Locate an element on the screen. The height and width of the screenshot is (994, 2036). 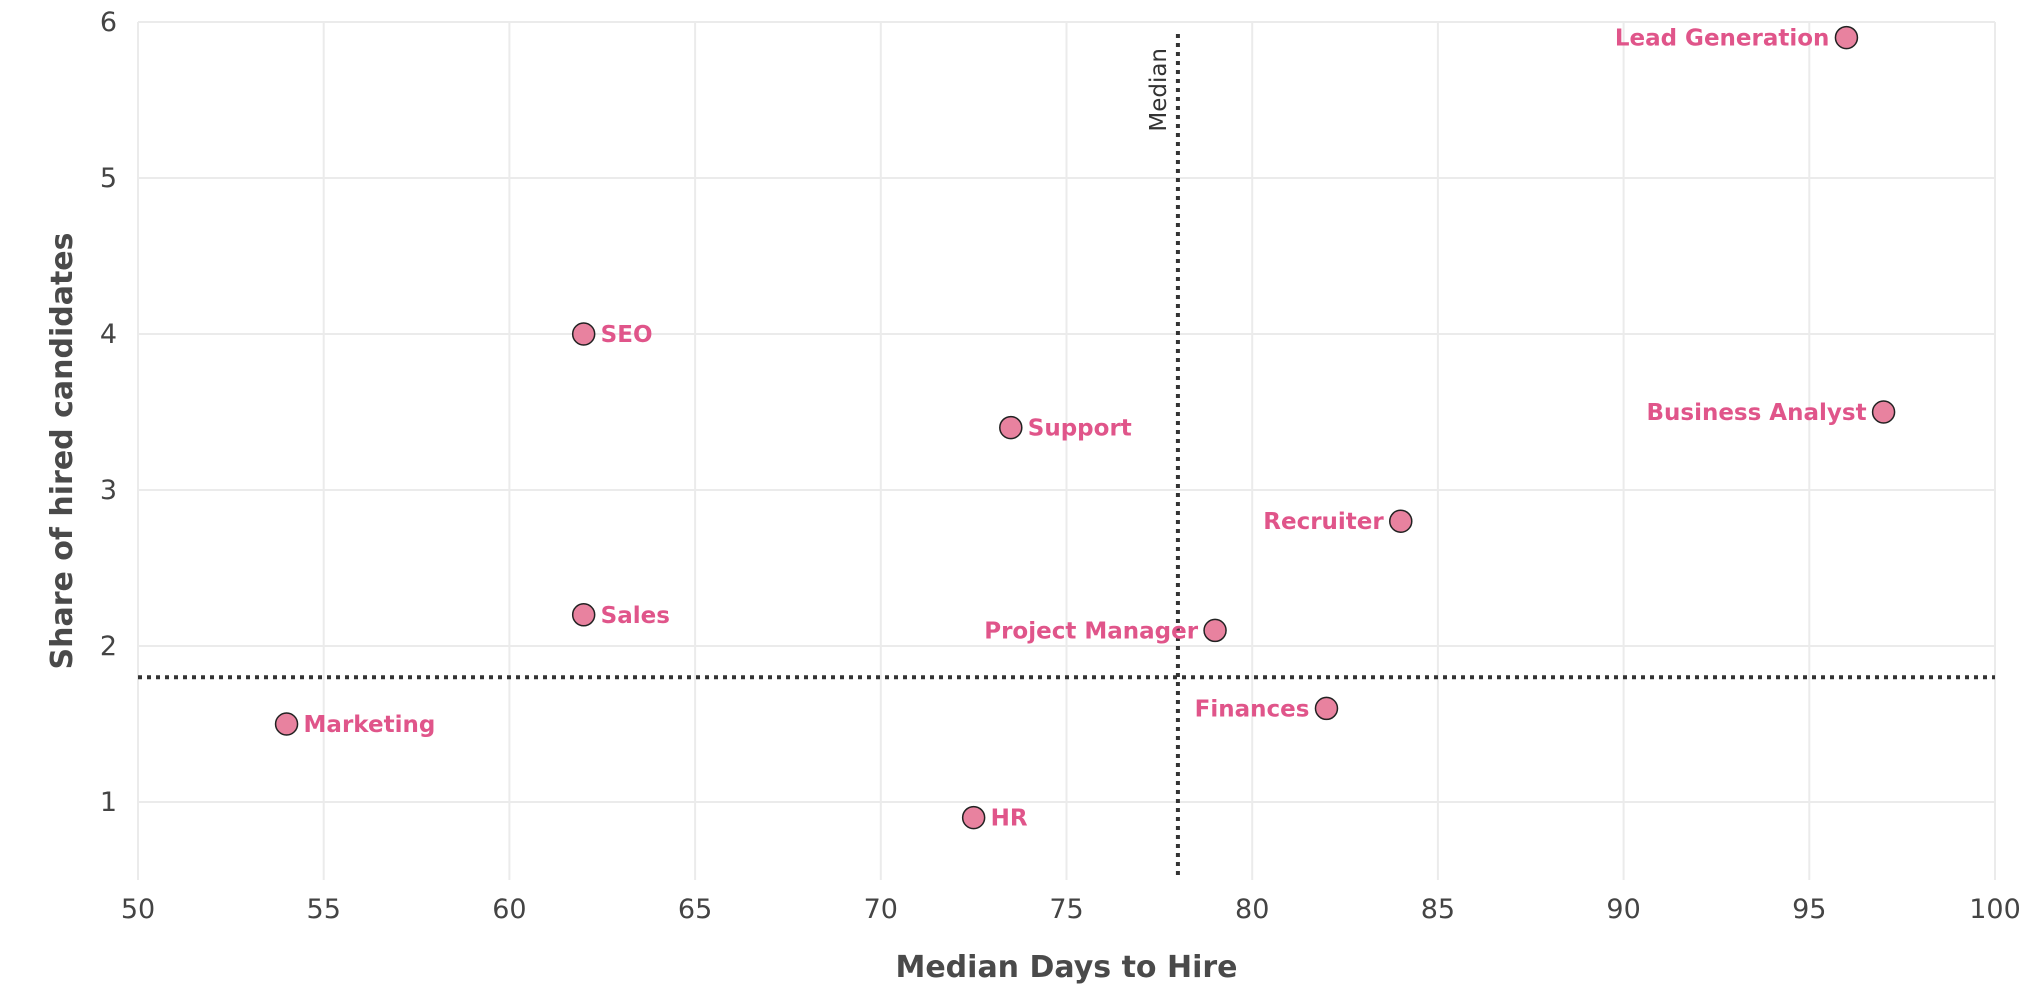
y-axis-title: Share of hired candidates is located at coordinates (62, 450).